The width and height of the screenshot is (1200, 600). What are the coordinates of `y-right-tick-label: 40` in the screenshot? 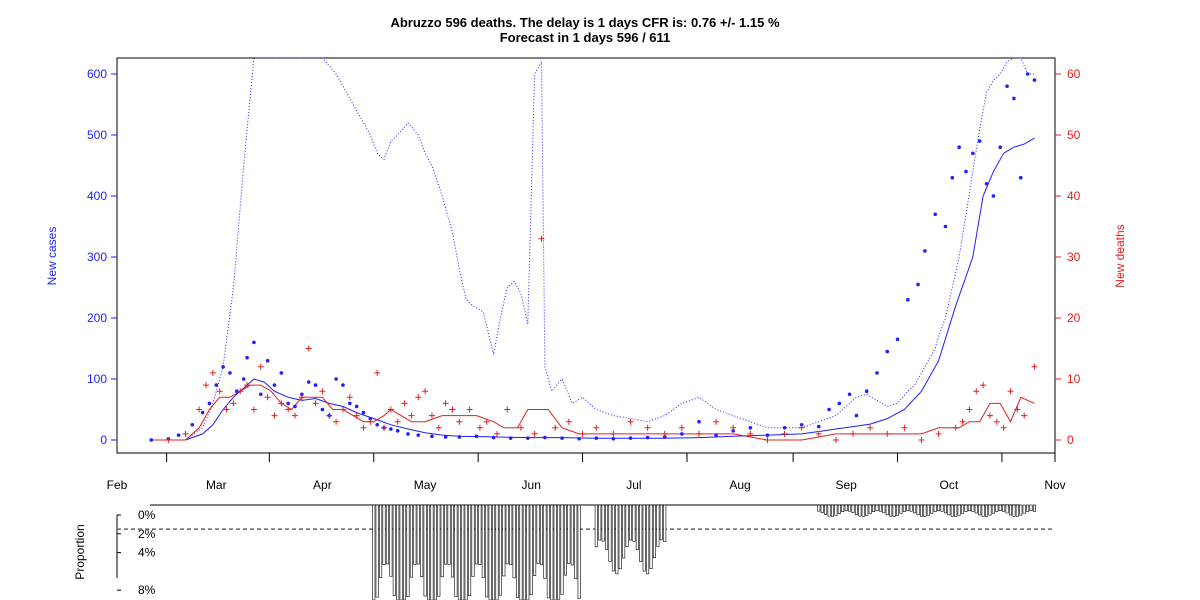 It's located at (1074, 196).